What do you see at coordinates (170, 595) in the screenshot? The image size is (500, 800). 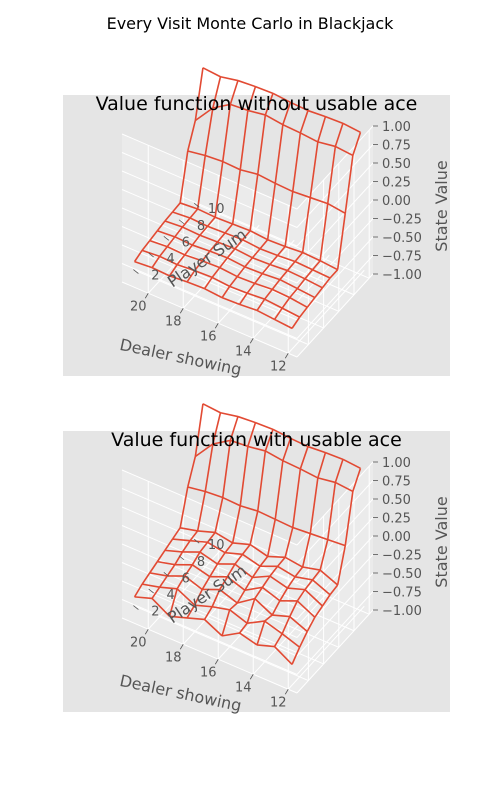 I see `y-tick-label: 4` at bounding box center [170, 595].